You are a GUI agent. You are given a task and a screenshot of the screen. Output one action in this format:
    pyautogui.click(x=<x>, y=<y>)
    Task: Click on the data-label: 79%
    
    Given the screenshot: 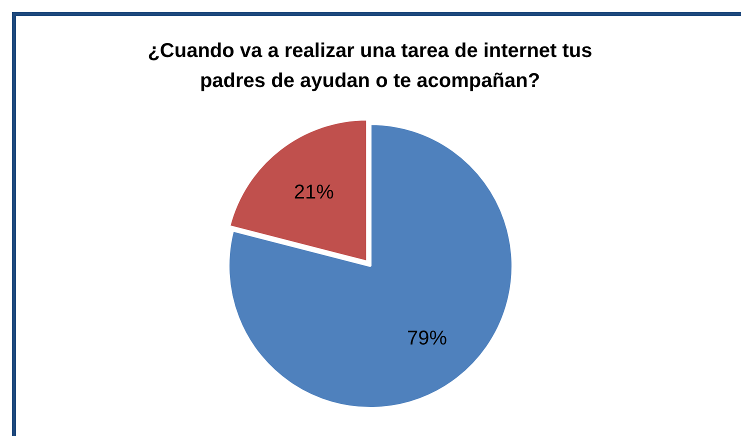 What is the action you would take?
    pyautogui.click(x=427, y=338)
    